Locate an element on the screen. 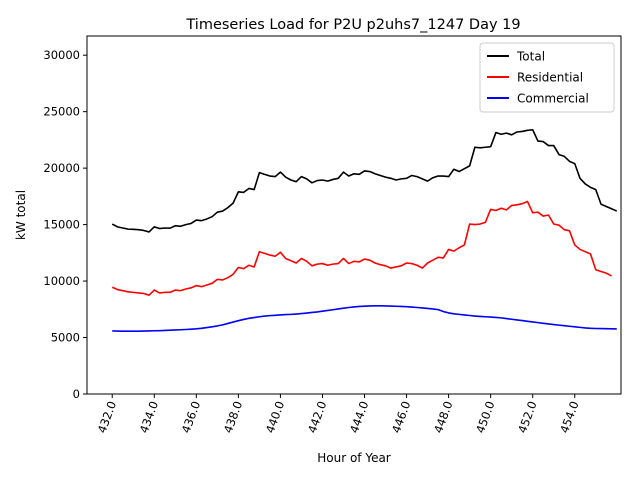 This screenshot has height=480, width=640. series-line-commercial is located at coordinates (364, 318).